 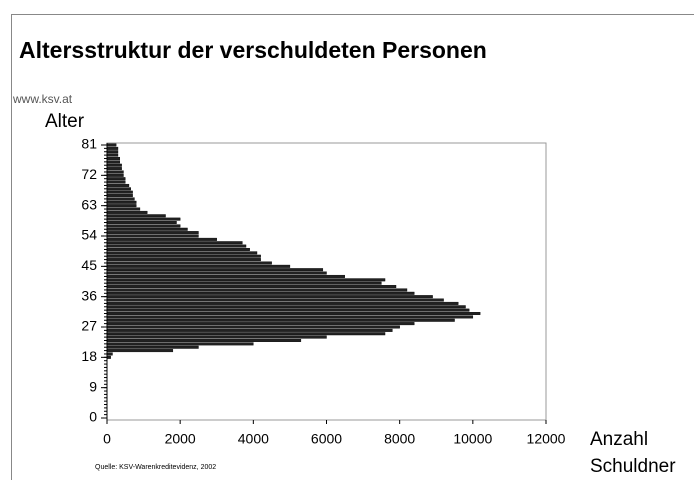 I want to click on y-tick-label: 18, so click(x=89, y=356).